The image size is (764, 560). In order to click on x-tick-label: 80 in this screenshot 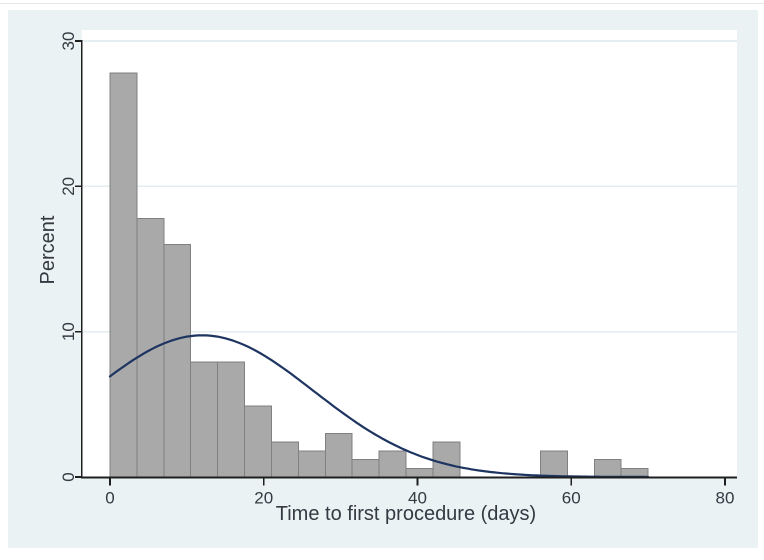, I will do `click(725, 498)`.